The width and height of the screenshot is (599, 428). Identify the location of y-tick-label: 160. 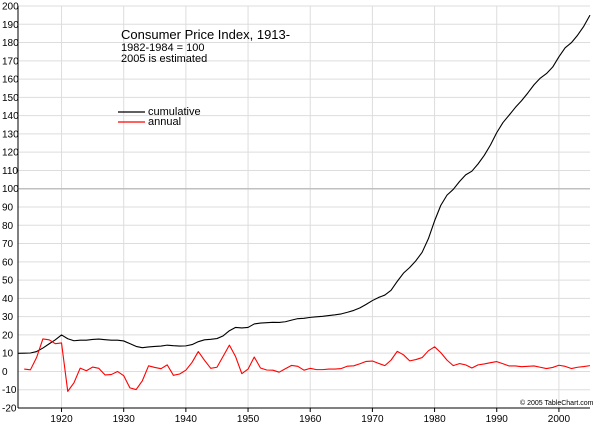
(10, 80).